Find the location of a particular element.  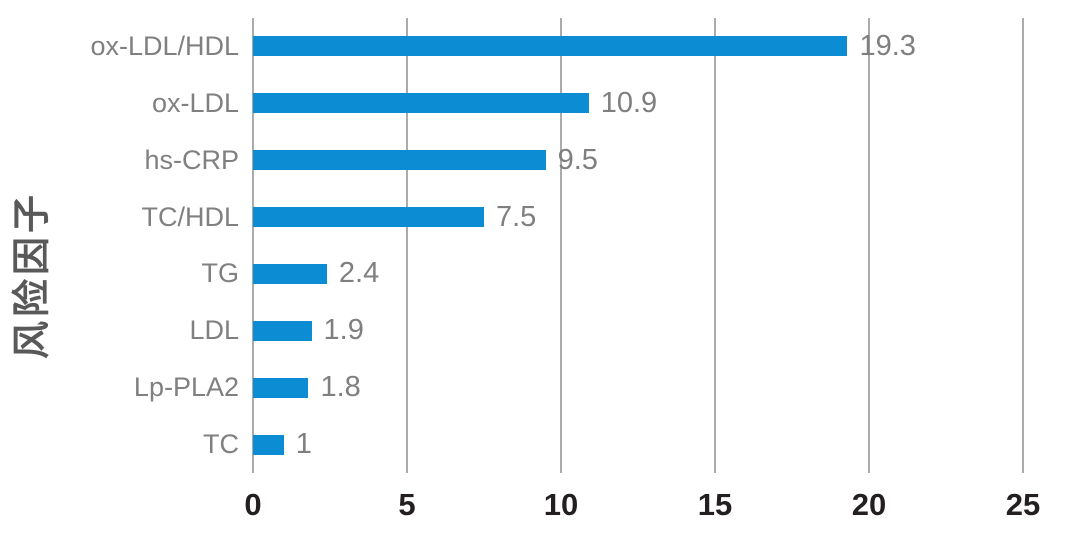

category-label-LDL: LDL is located at coordinates (214, 330).